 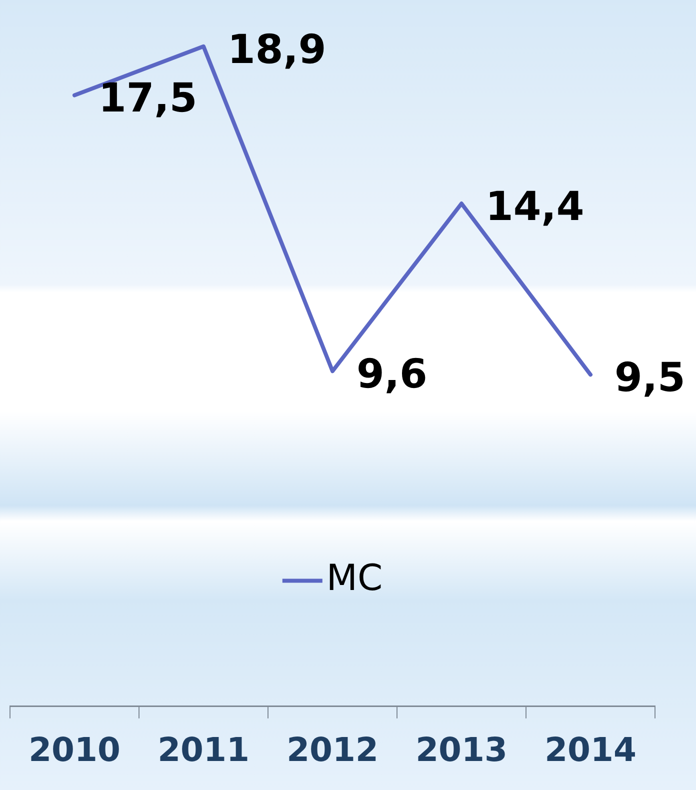 What do you see at coordinates (650, 378) in the screenshot?
I see `data-label: 9,5` at bounding box center [650, 378].